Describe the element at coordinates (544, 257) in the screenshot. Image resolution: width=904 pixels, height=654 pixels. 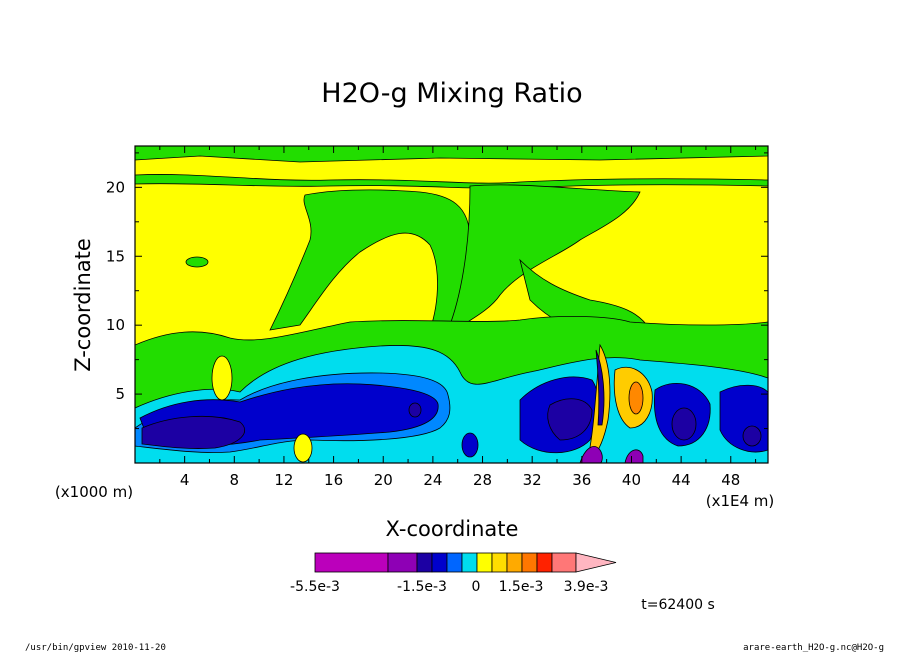
I see `field-green-plume-mid` at that location.